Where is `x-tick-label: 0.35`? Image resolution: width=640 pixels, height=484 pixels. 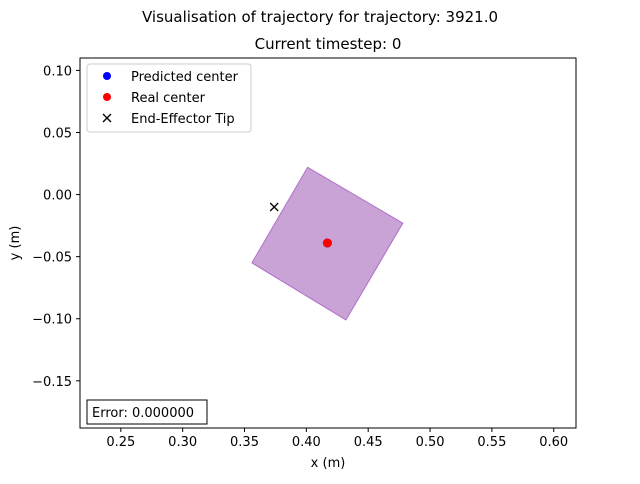 x-tick-label: 0.35 is located at coordinates (244, 442).